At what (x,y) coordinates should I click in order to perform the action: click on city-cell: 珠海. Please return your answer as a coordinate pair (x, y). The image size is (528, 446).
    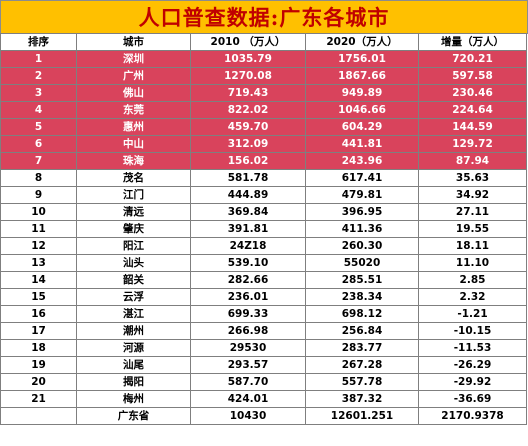
    Looking at the image, I should click on (133, 161).